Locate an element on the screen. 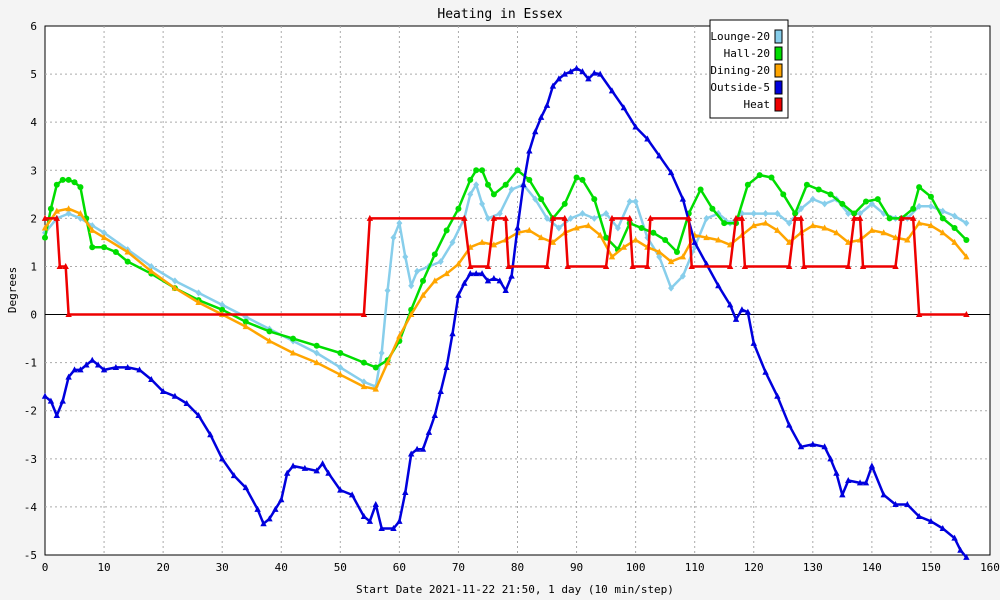 This screenshot has height=600, width=1000. x-tick-label: 60 is located at coordinates (399, 567).